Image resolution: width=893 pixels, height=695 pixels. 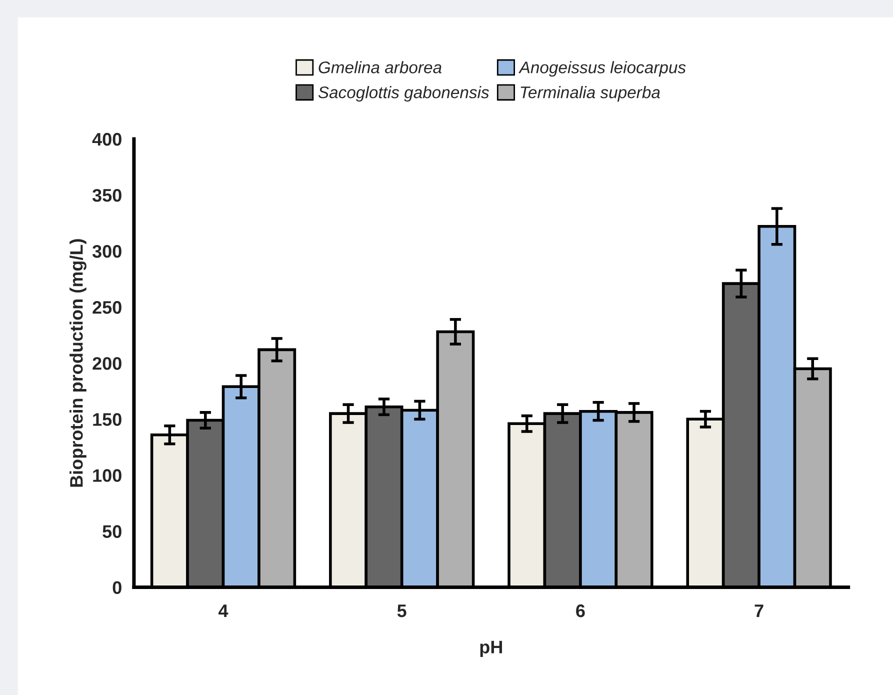 I want to click on y-tick-label: 400, so click(x=107, y=139).